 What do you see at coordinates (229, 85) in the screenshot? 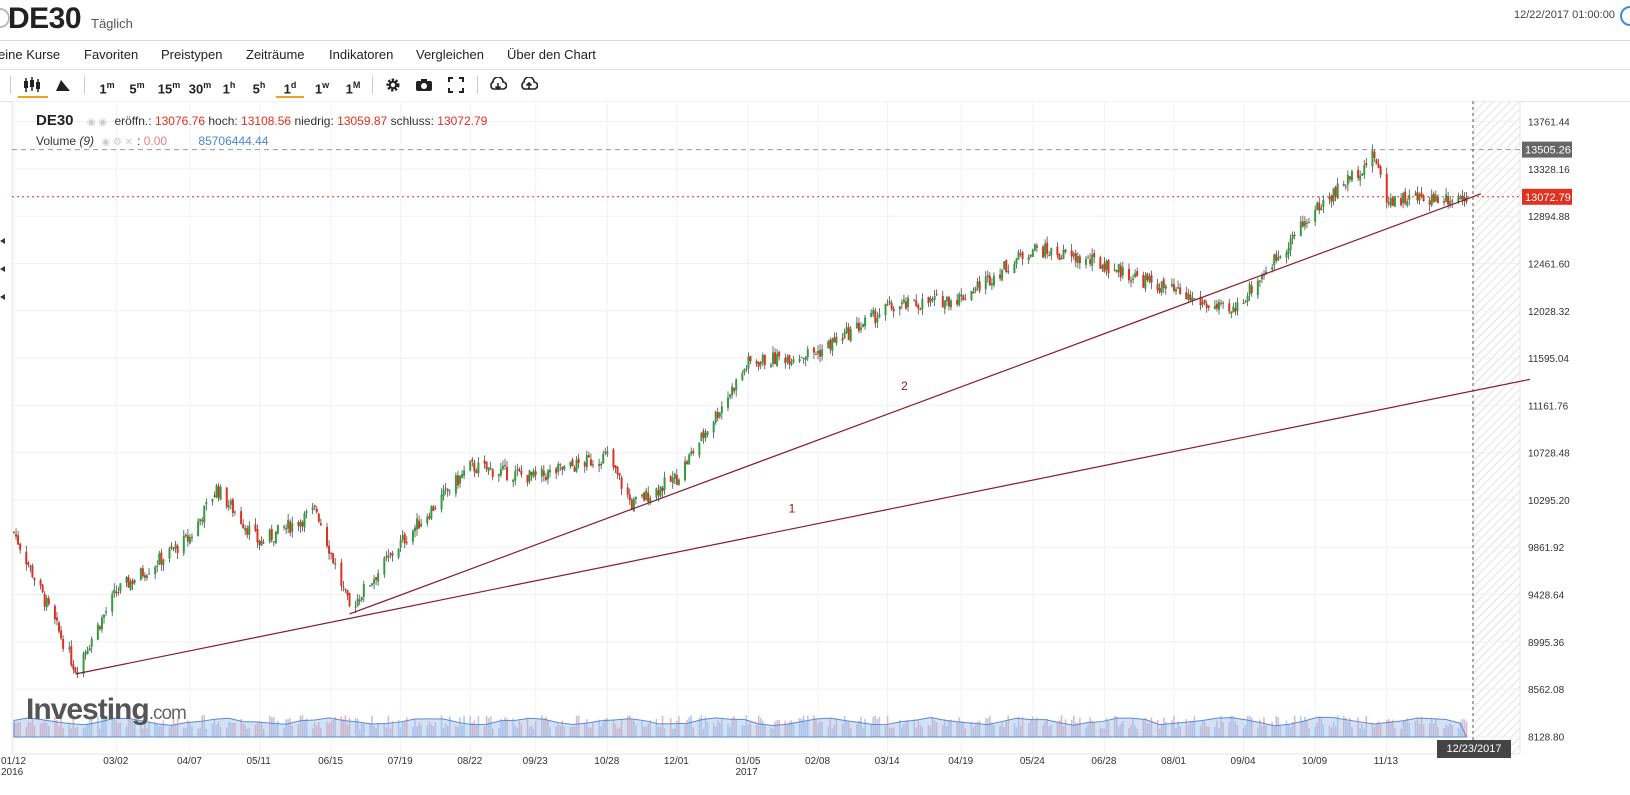
I see `timeframe-1h: 1h` at bounding box center [229, 85].